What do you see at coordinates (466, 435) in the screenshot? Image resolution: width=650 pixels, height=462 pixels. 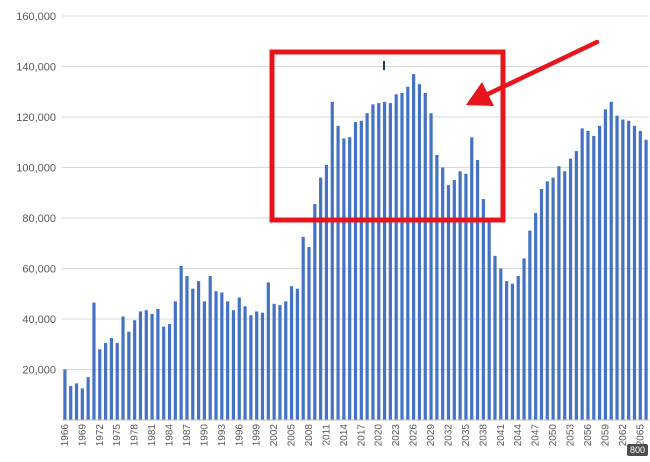 I see `x-tick-label: 2035` at bounding box center [466, 435].